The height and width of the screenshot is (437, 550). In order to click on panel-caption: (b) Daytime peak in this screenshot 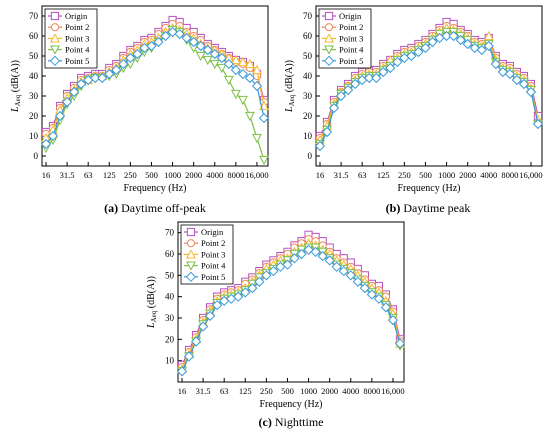, I will do `click(428, 208)`.